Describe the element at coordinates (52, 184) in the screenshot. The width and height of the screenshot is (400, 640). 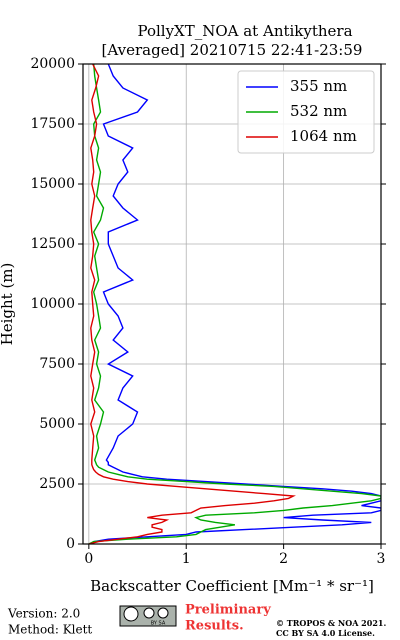
I see `y-tick-label: 15000` at that location.